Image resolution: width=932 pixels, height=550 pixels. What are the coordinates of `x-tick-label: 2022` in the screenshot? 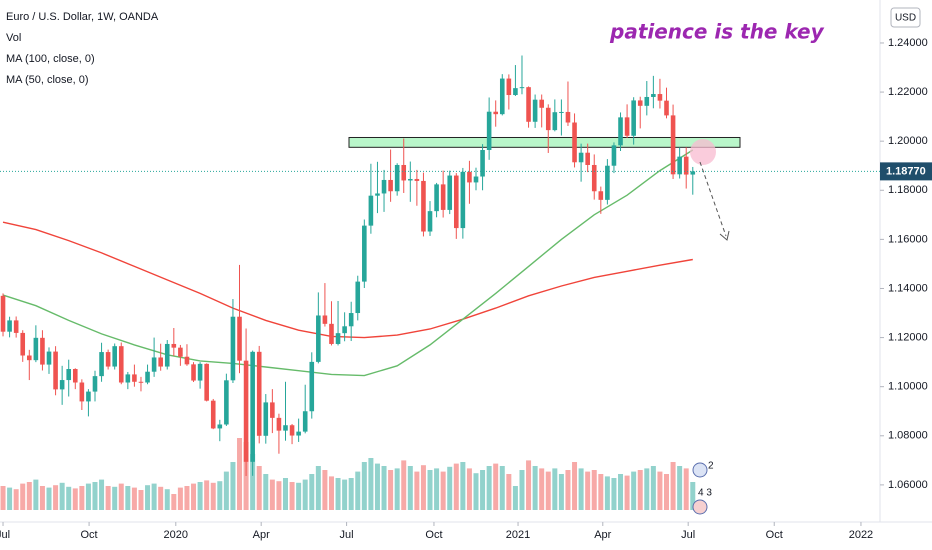 It's located at (861, 535).